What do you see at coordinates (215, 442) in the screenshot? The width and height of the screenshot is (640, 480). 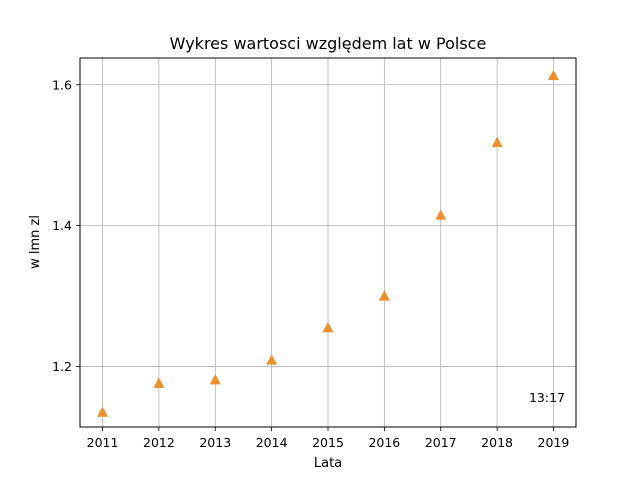 I see `x-tick-label: 2013` at bounding box center [215, 442].